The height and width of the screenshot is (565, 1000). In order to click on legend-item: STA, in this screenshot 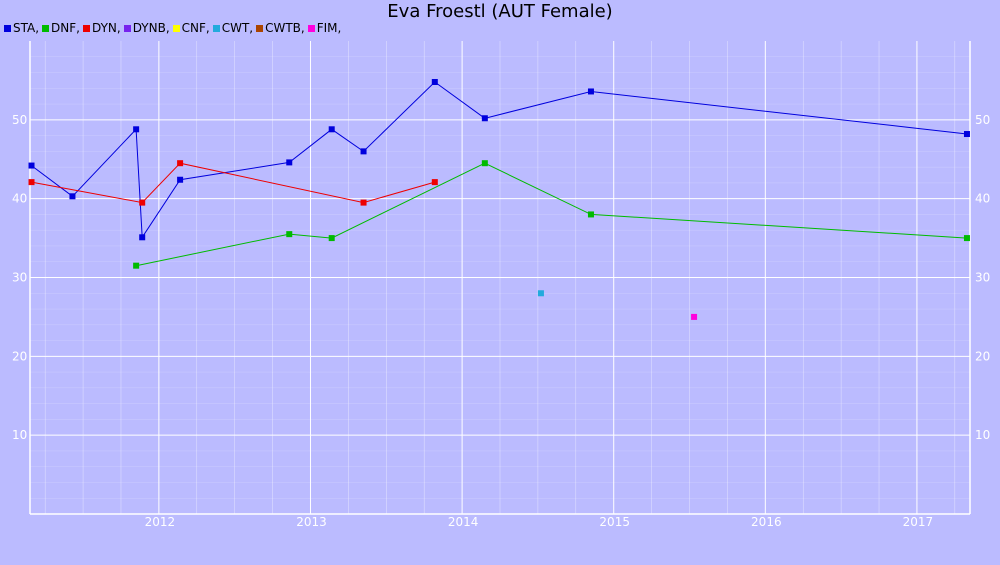, I will do `click(21, 28)`.